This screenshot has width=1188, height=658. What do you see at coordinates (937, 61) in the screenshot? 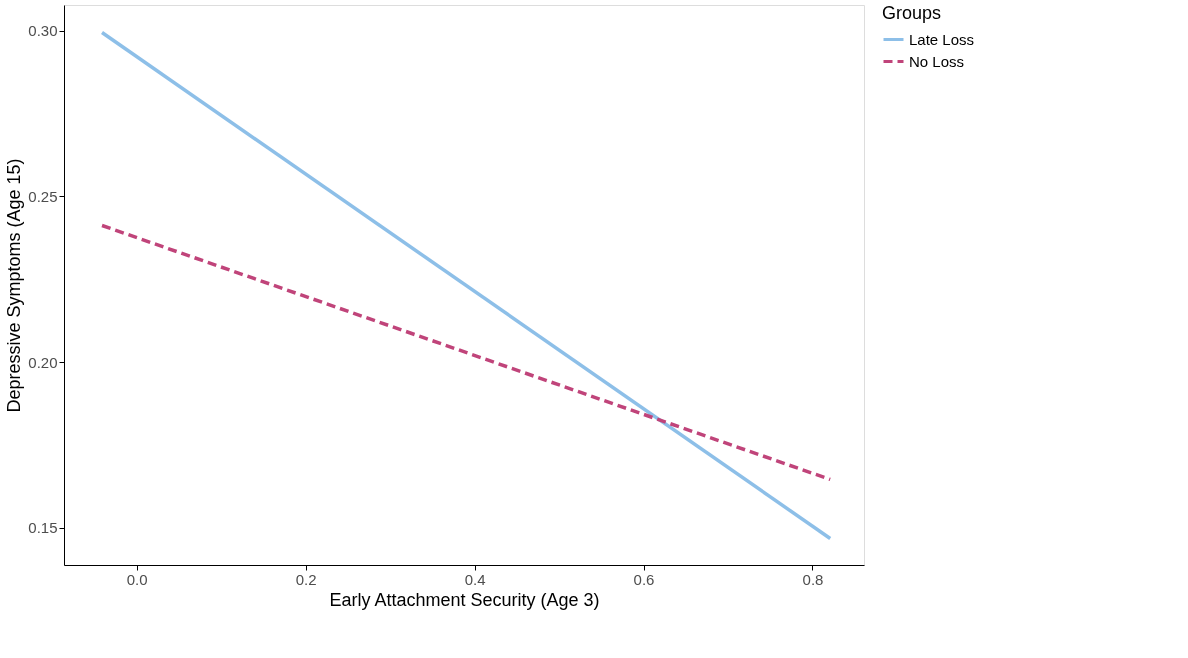
I see `legend-label: No Loss` at bounding box center [937, 61].